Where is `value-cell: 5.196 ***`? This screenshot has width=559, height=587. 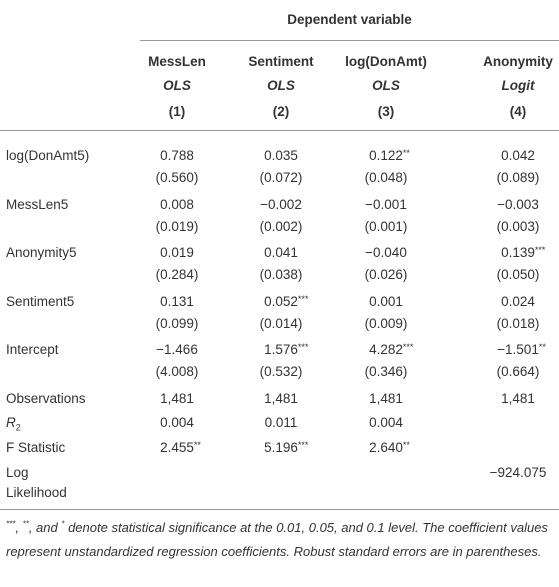
value-cell: 5.196 *** is located at coordinates (281, 448).